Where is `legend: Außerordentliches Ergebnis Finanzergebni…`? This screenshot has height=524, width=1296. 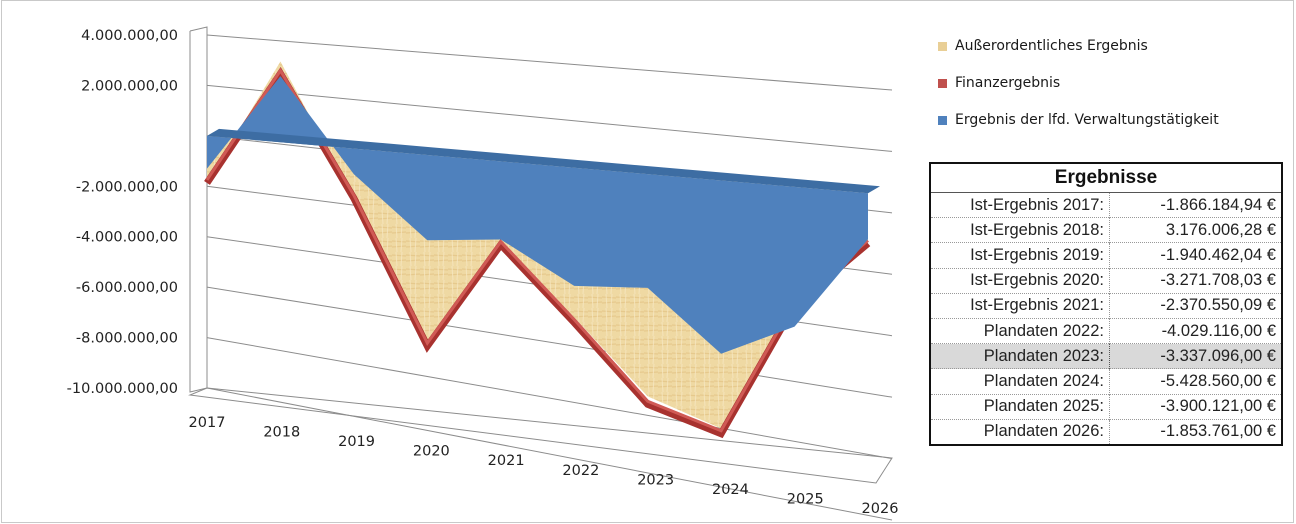 legend: Außerordentliches Ergebnis Finanzergebni… is located at coordinates (1113, 91).